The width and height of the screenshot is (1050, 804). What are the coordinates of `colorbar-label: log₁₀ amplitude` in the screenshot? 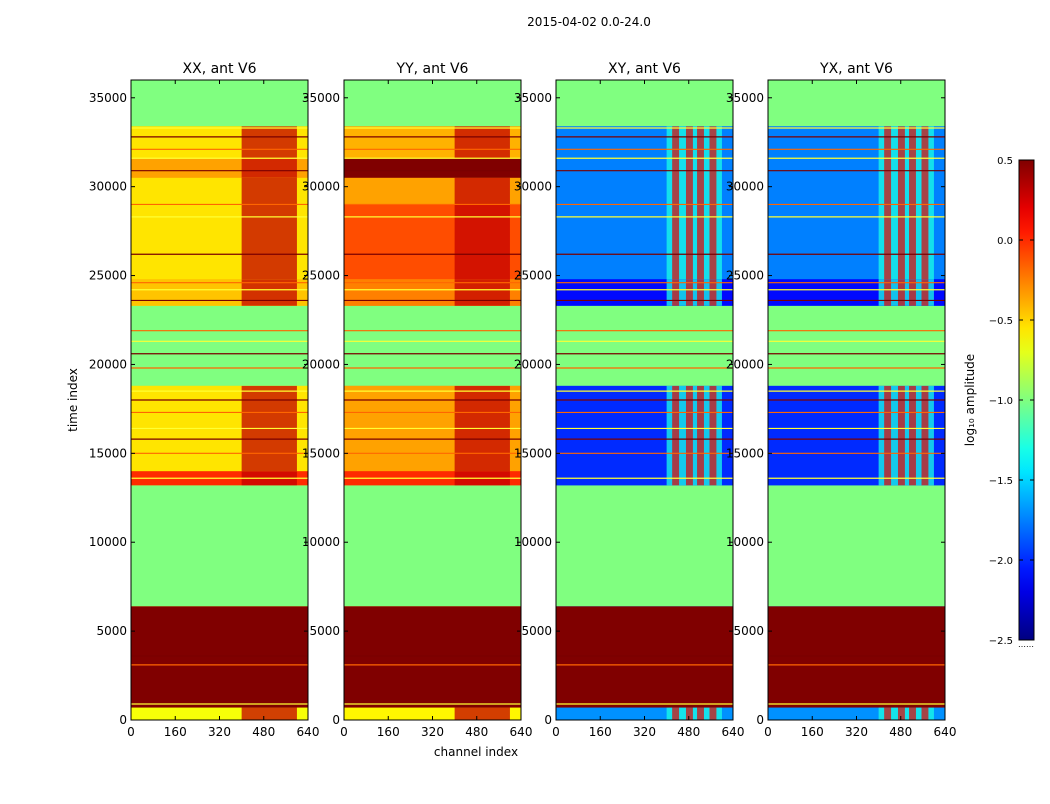 It's located at (970, 400).